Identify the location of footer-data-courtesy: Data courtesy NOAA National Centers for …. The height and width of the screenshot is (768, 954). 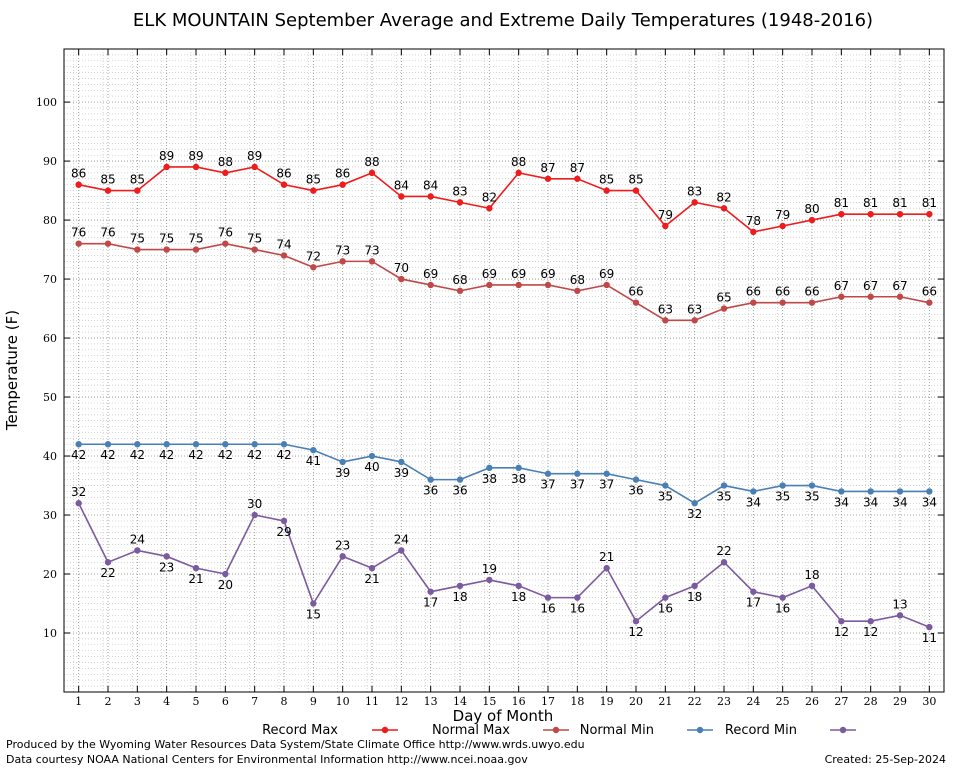
(267, 759).